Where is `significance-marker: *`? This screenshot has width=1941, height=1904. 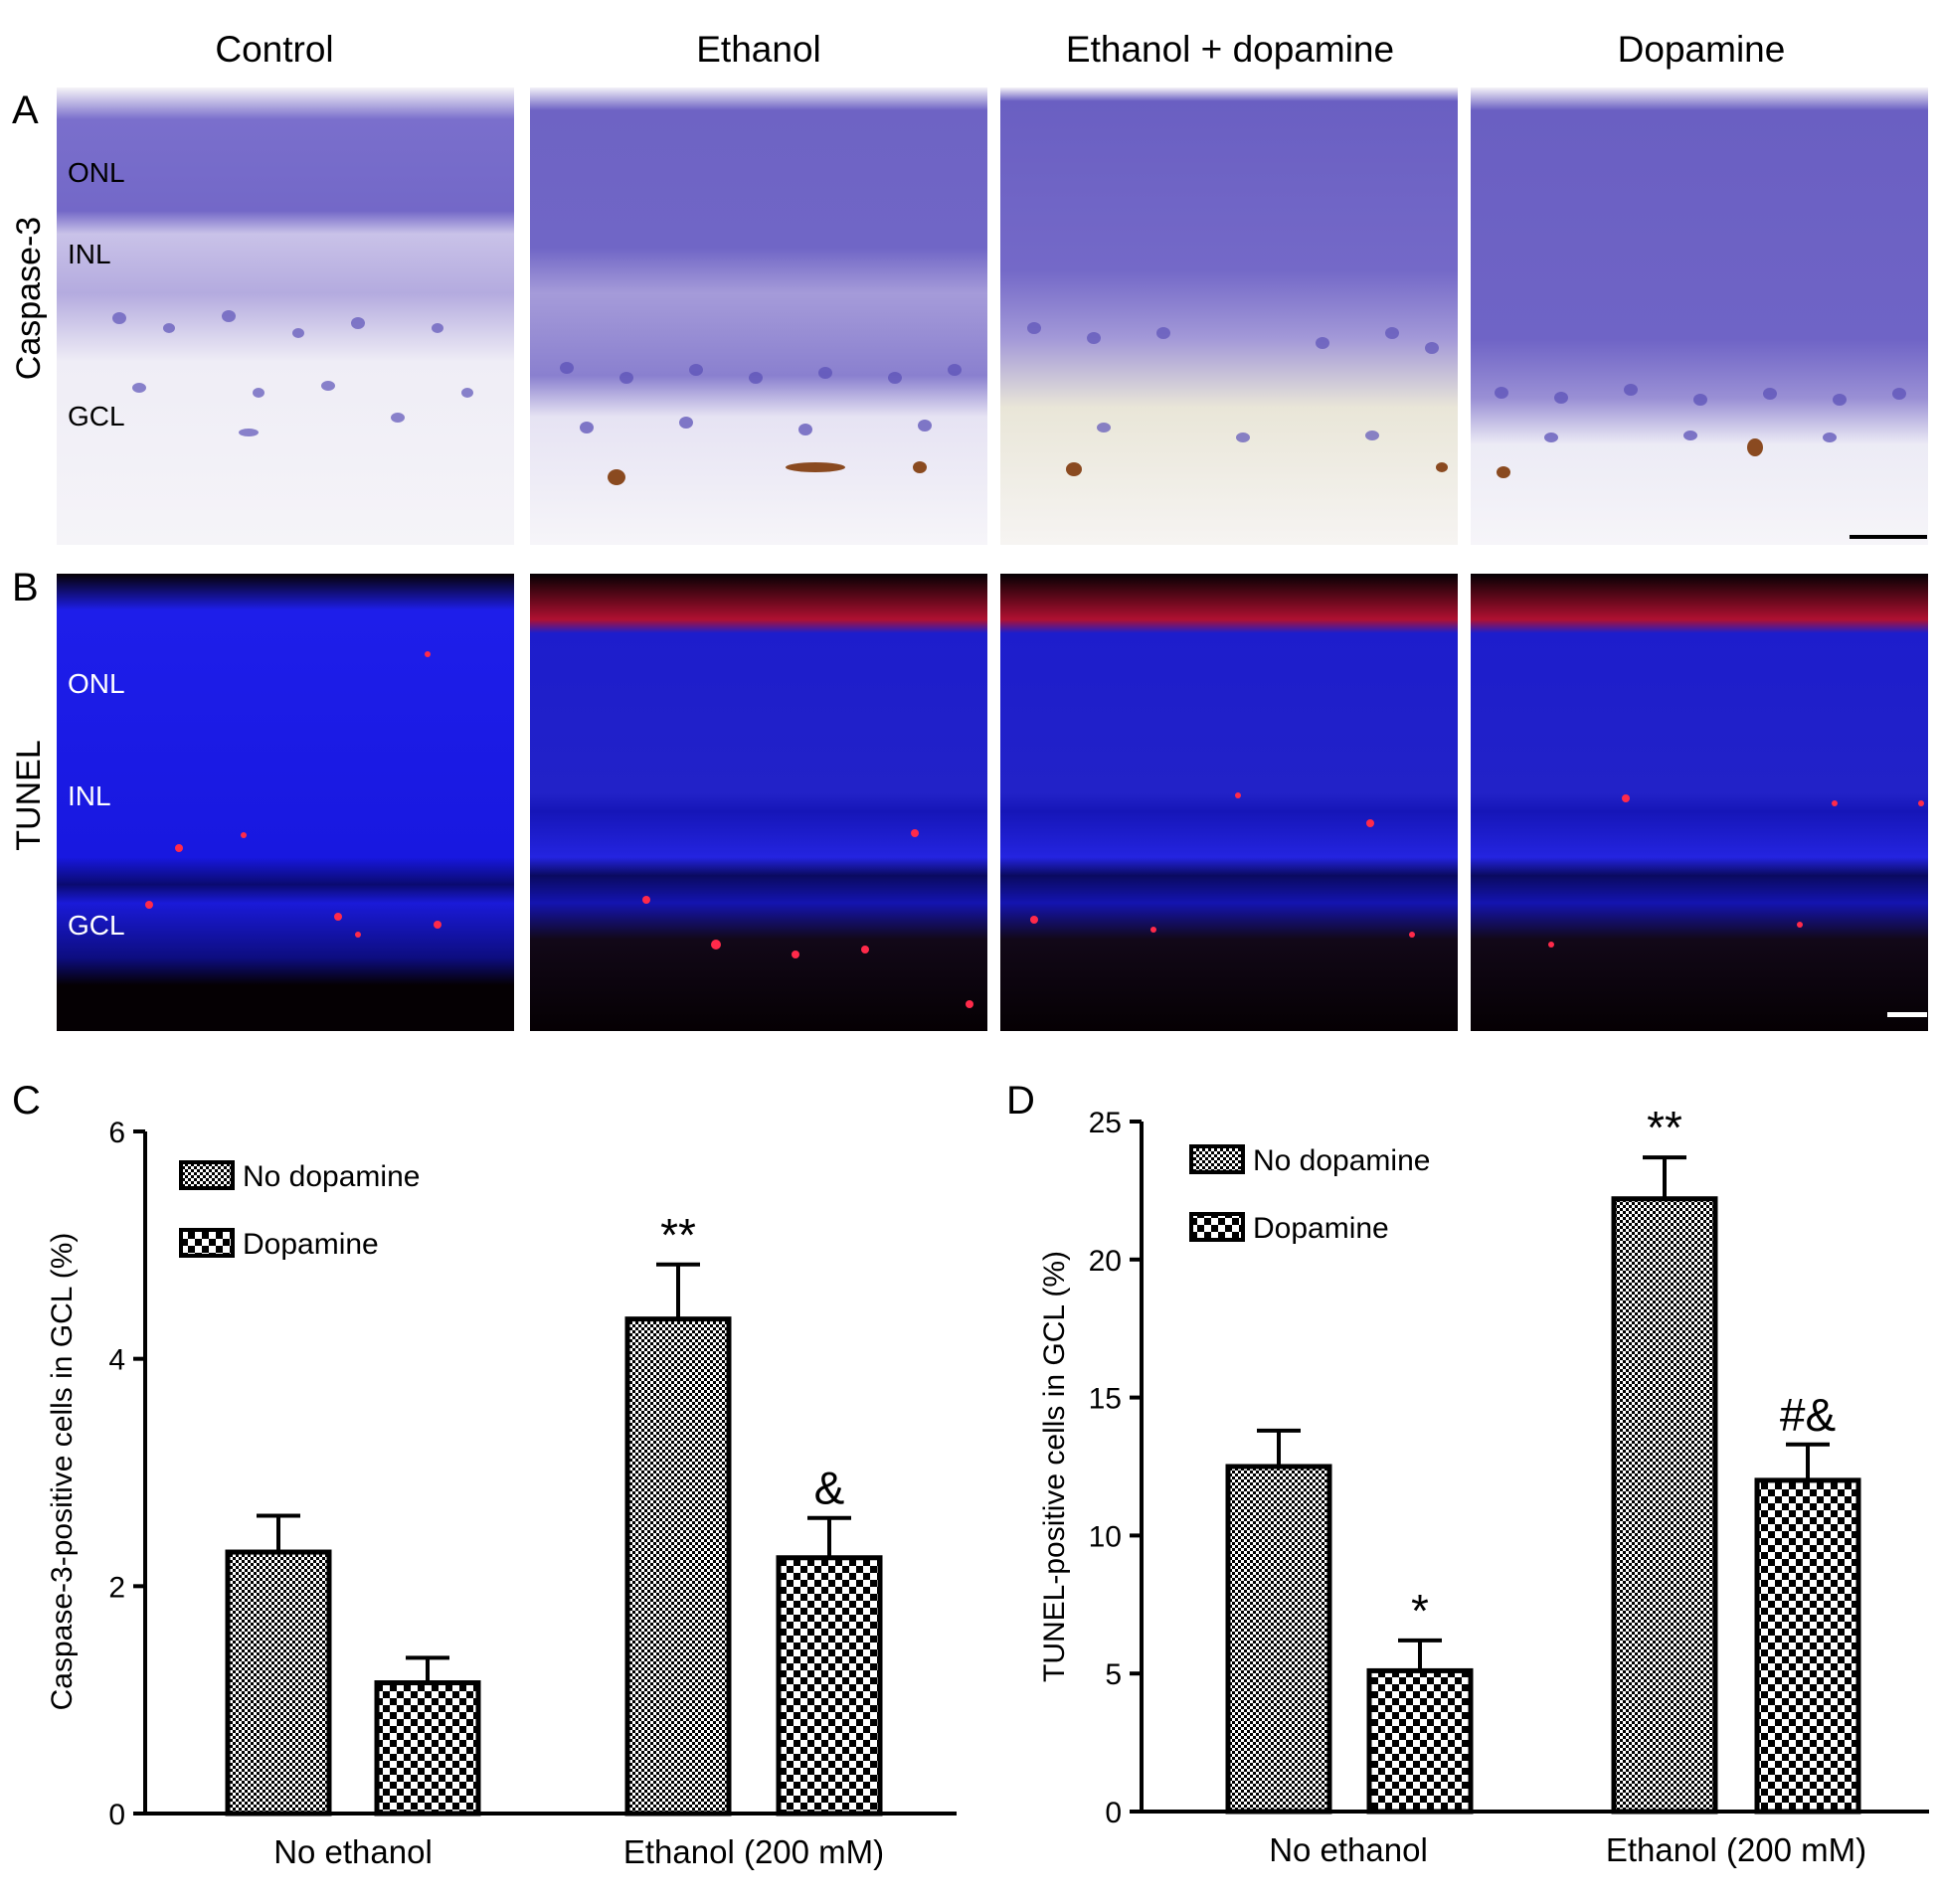 significance-marker: * is located at coordinates (1420, 1611).